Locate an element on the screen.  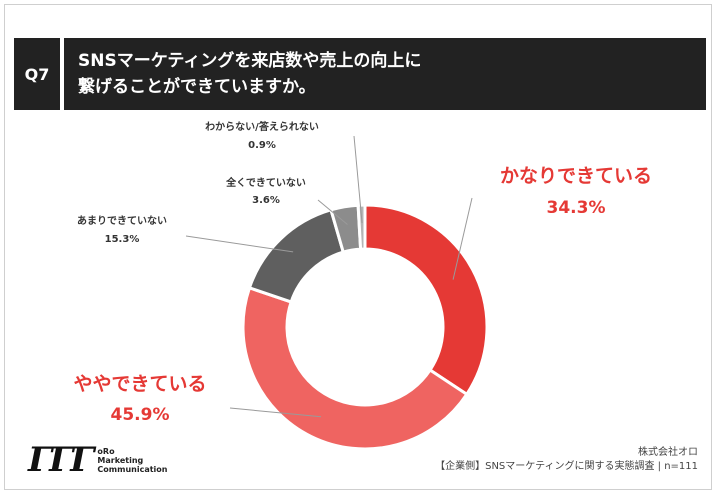
question-line-1: SNSマーケティングを来店数や売上の向上に is located at coordinates (250, 61).